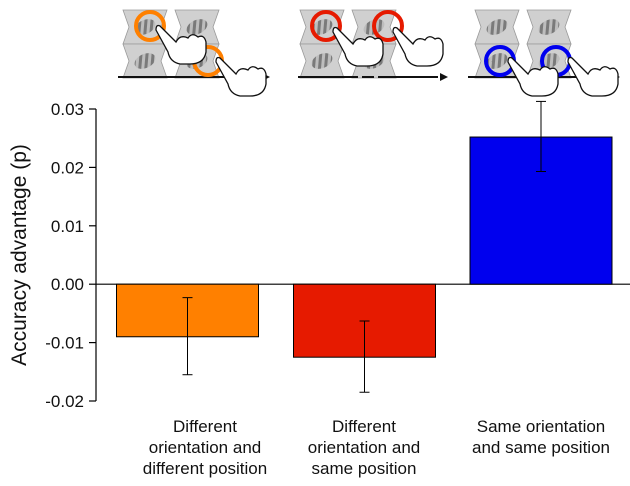  Describe the element at coordinates (64, 401) in the screenshot. I see `y-tick-label: -0.02` at that location.